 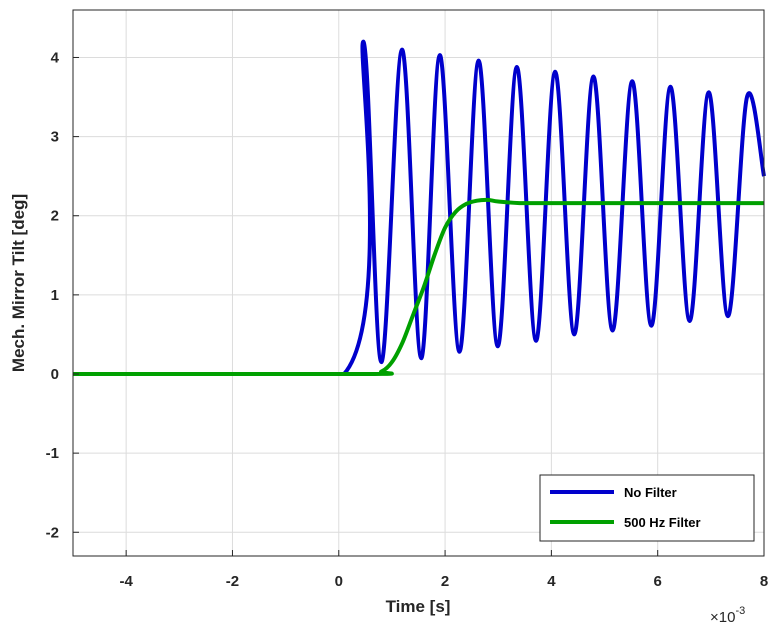 I want to click on y-axis-label: Mech. Mirror Tilt [deg], so click(x=18, y=283).